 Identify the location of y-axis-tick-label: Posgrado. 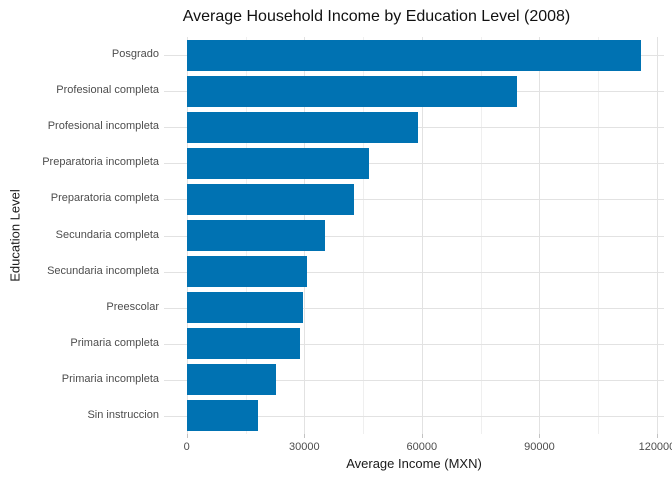
(135, 54).